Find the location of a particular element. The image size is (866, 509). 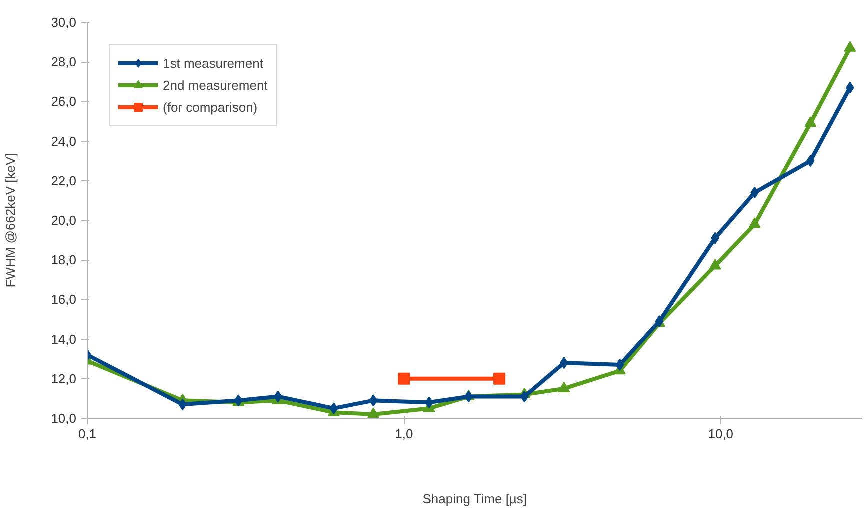

legend-label: 2nd measurement is located at coordinates (215, 85).